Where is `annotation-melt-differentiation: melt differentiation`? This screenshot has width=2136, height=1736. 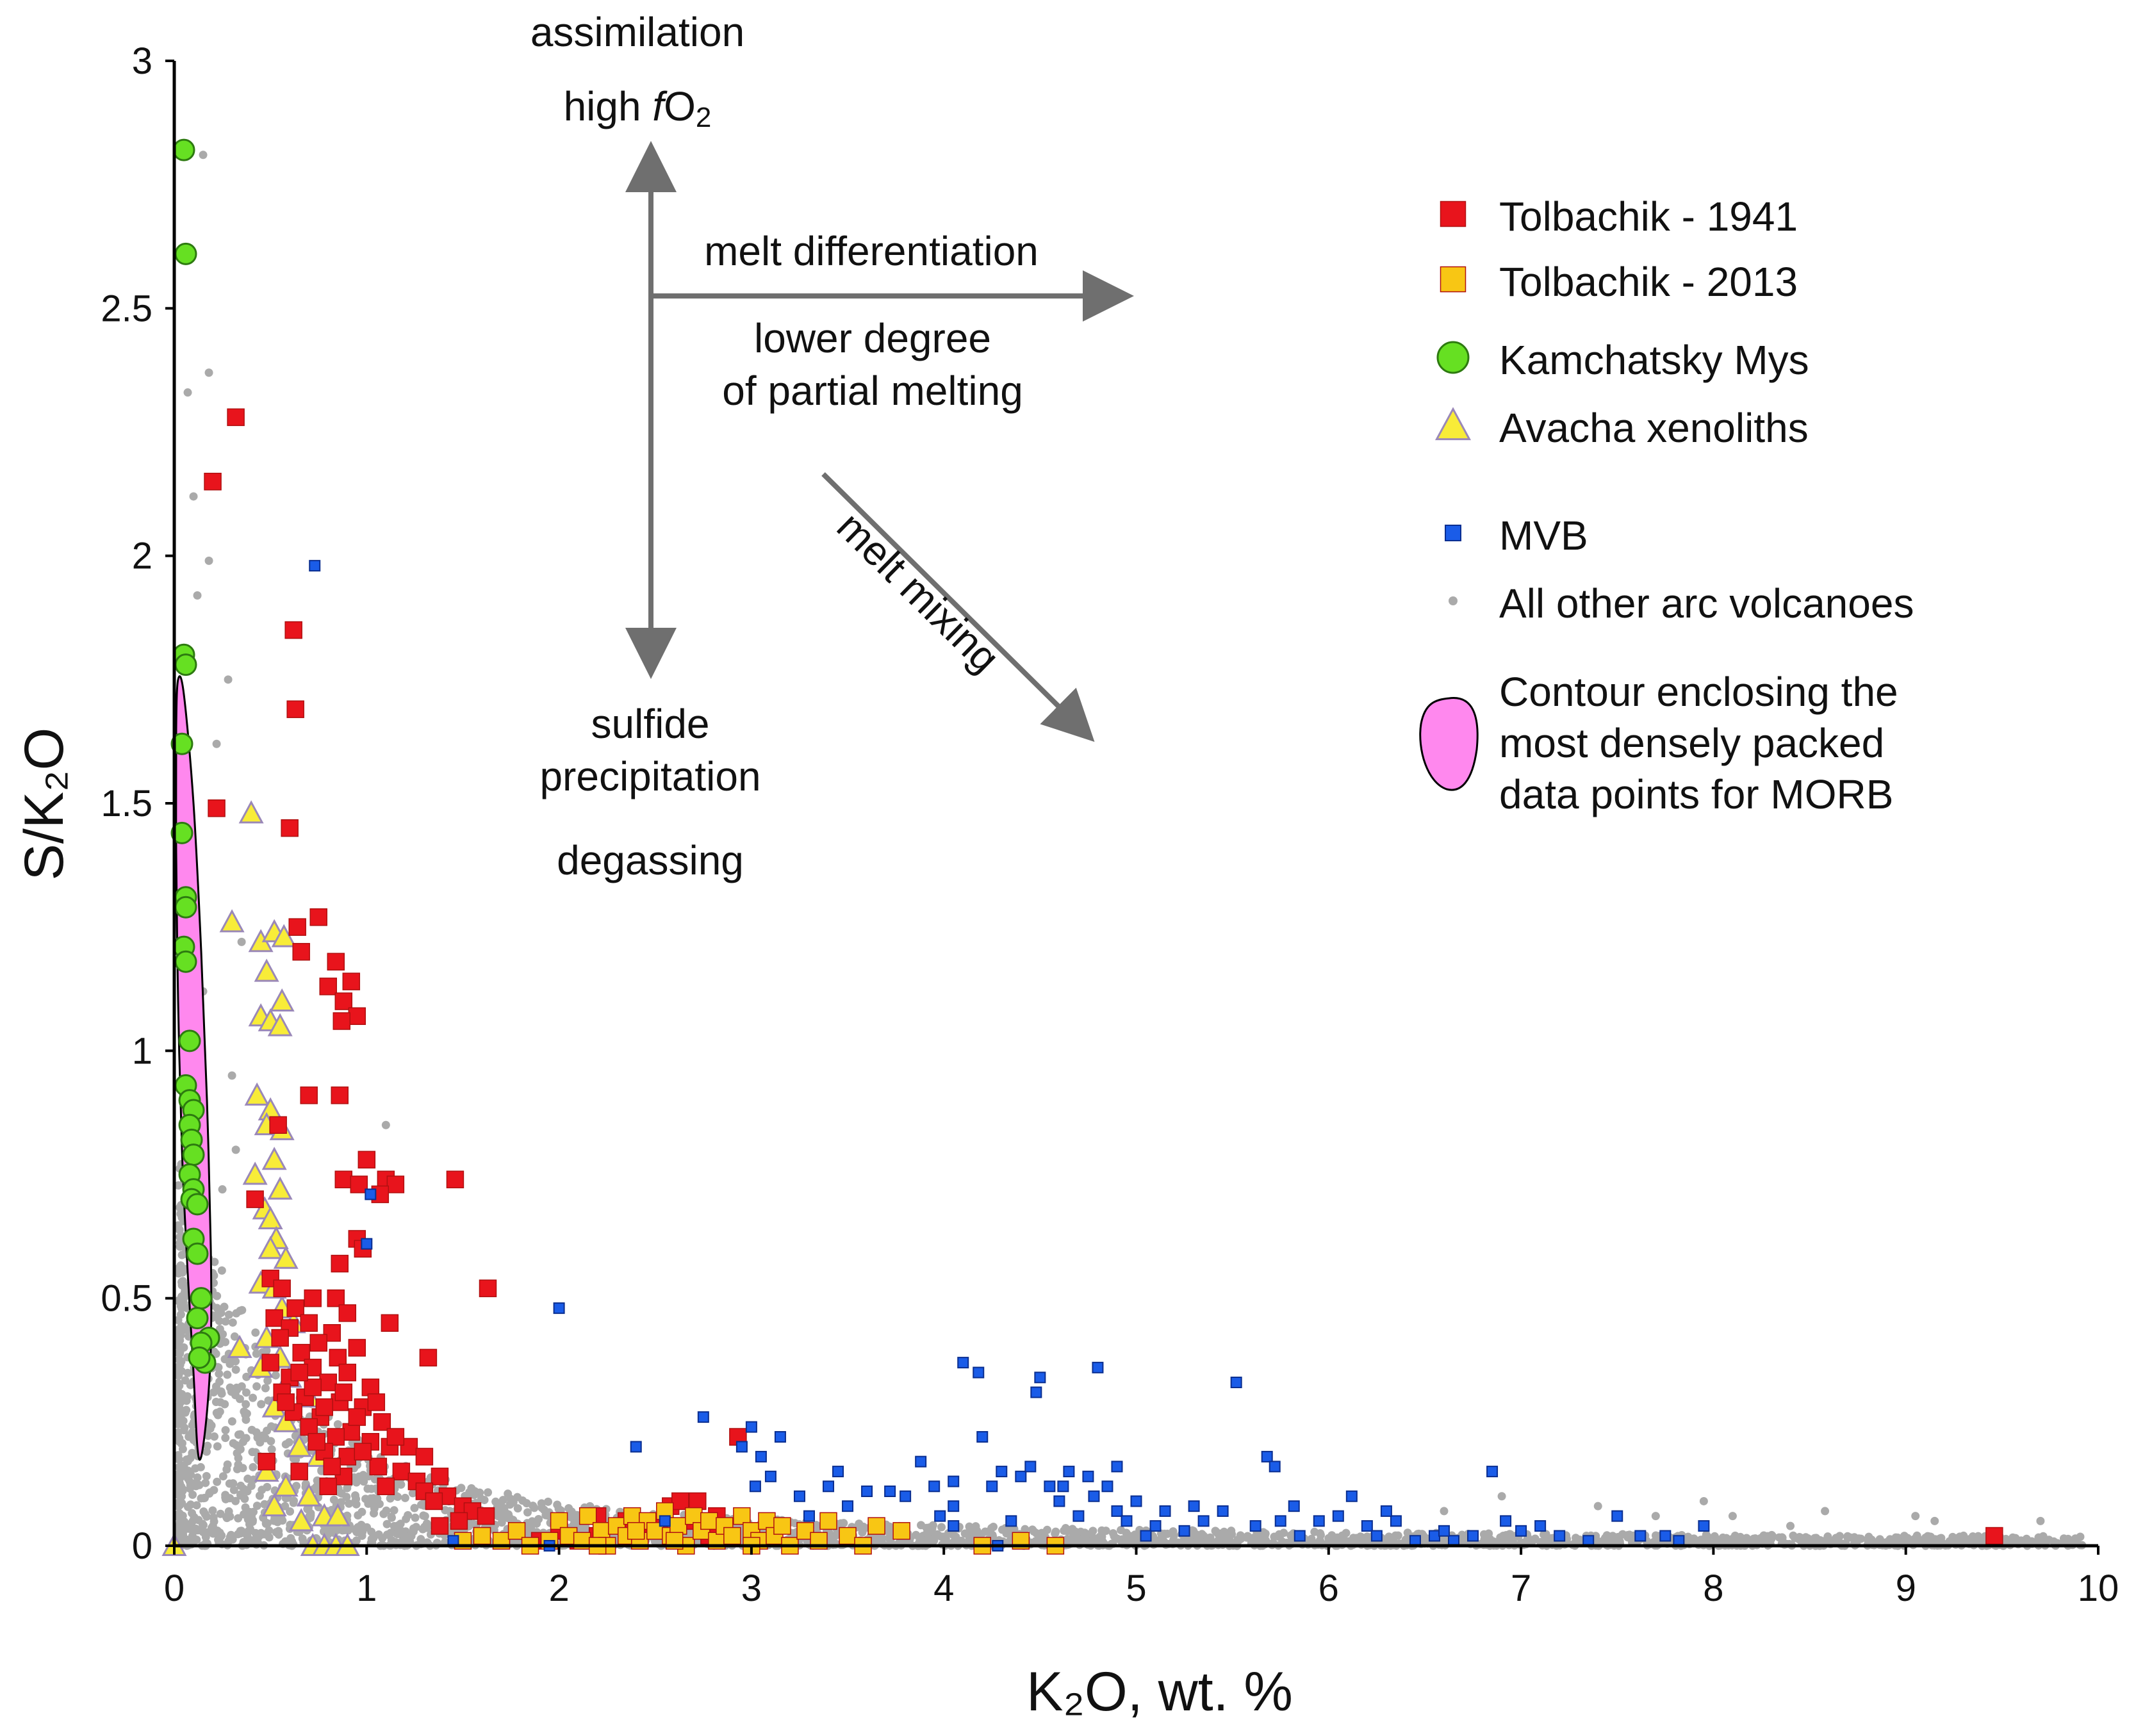 annotation-melt-differentiation: melt differentiation is located at coordinates (871, 251).